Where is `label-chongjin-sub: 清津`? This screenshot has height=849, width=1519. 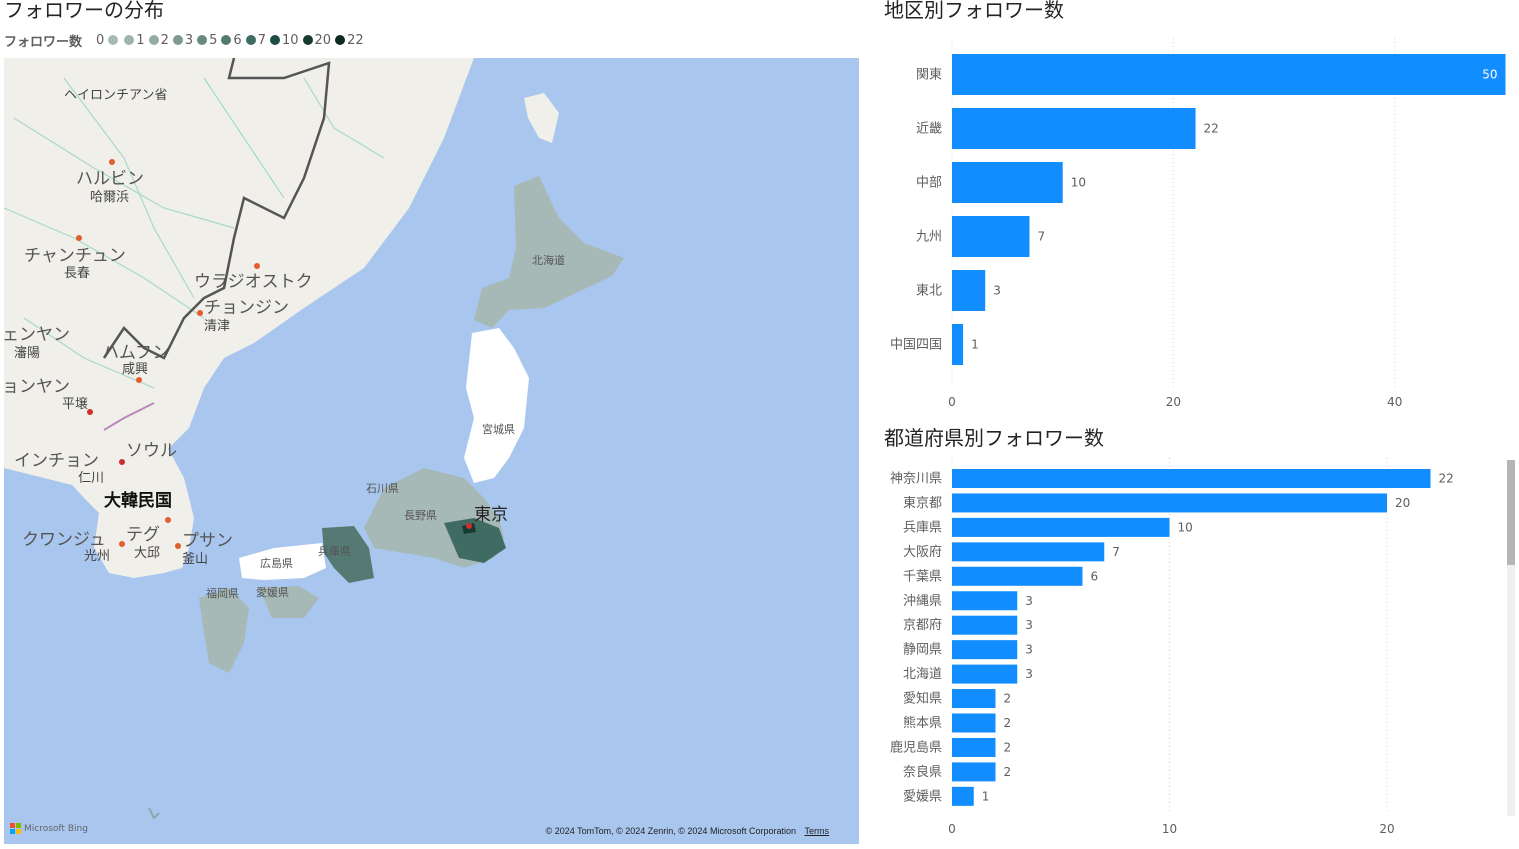
label-chongjin-sub: 清津 is located at coordinates (217, 326).